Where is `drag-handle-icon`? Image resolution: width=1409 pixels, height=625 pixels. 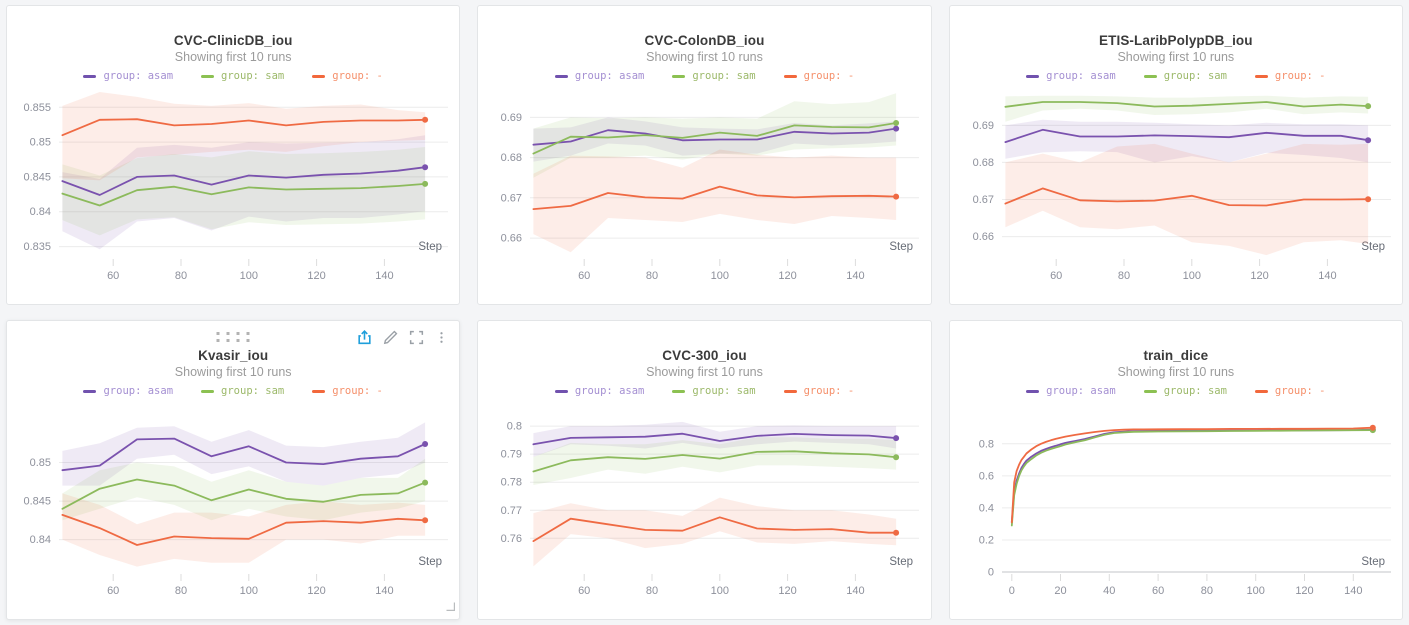
drag-handle-icon is located at coordinates (233, 337).